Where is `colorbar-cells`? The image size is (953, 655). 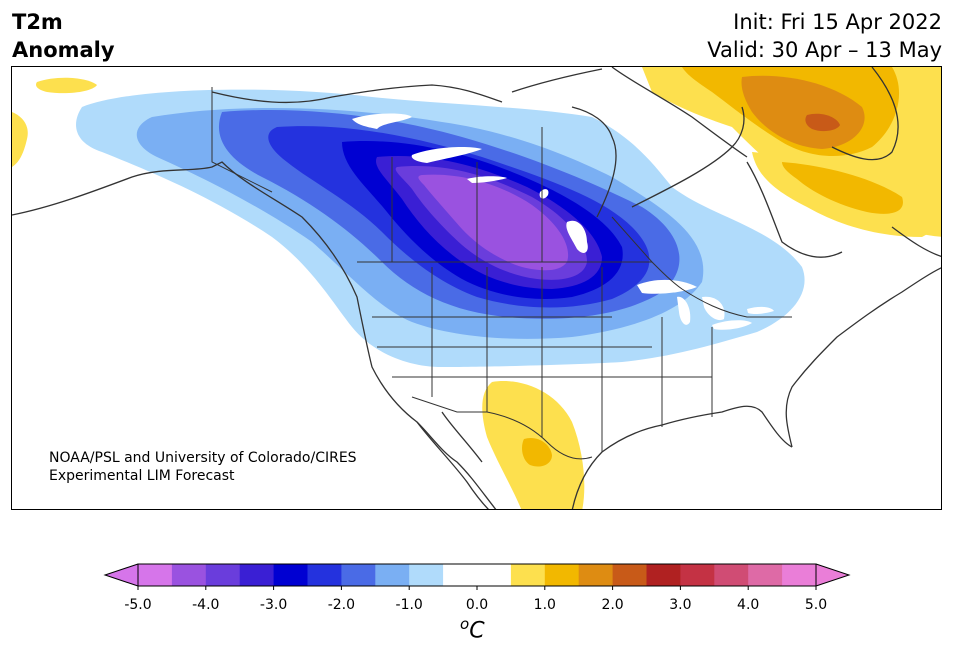
colorbar-cells is located at coordinates (477, 575).